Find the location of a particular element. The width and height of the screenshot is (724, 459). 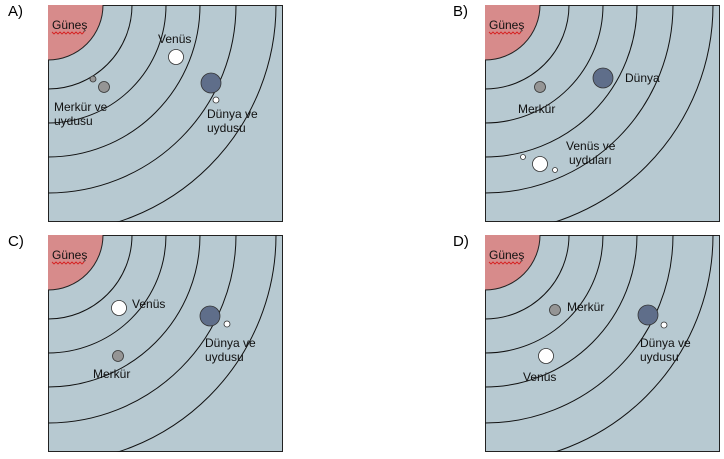

mercury-label-line2: uydusu is located at coordinates (73, 121).